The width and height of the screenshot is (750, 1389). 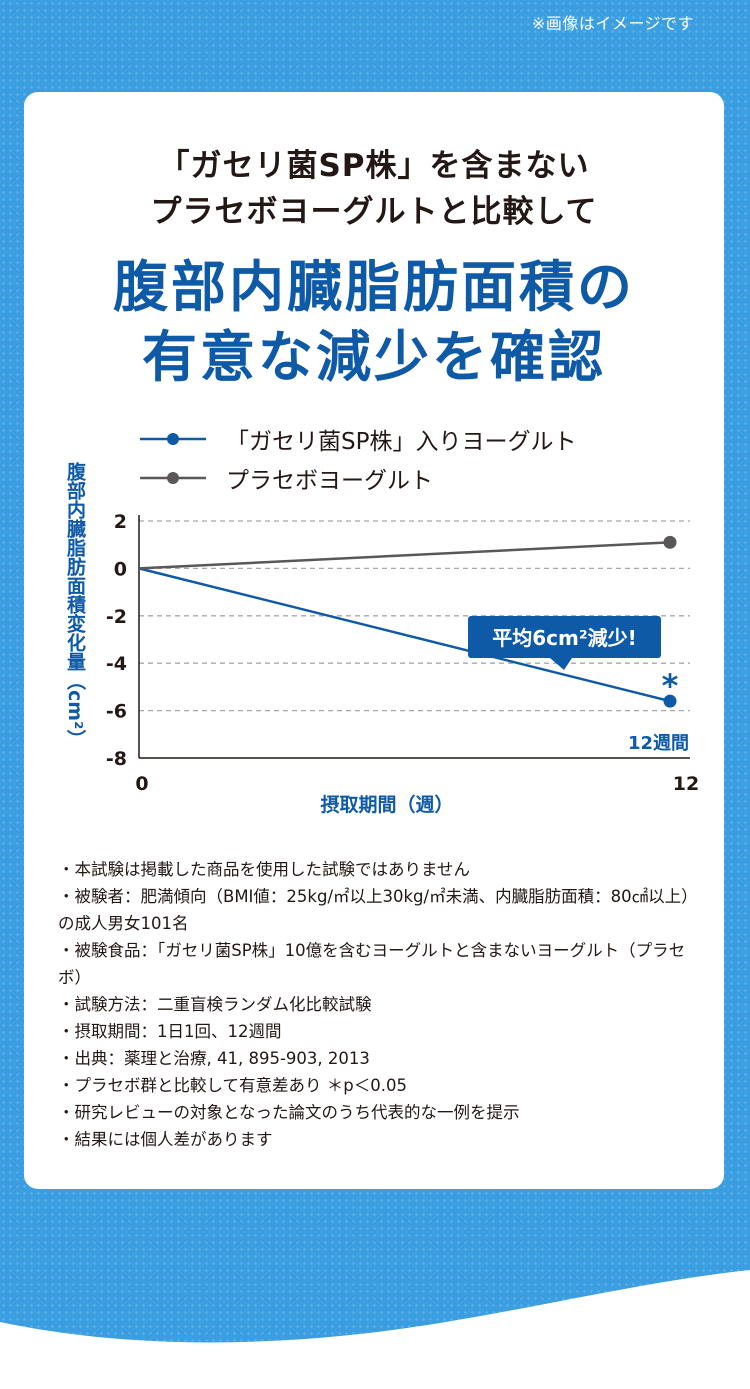 What do you see at coordinates (214, 1058) in the screenshot?
I see `note-item: ・出典：薬理と治療, 41, 895-903, 2013` at bounding box center [214, 1058].